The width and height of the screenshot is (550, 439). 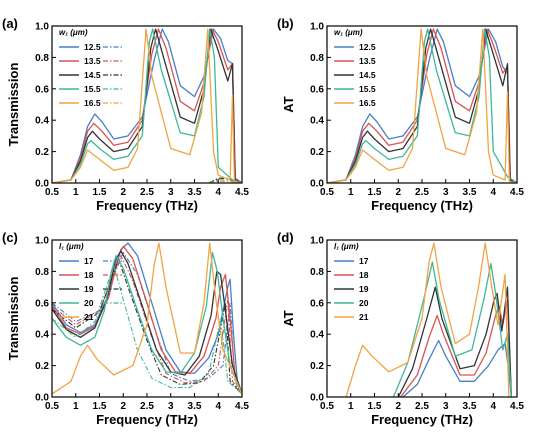 What do you see at coordinates (92, 103) in the screenshot?
I see `legend-label-16.5: 16.5` at bounding box center [92, 103].